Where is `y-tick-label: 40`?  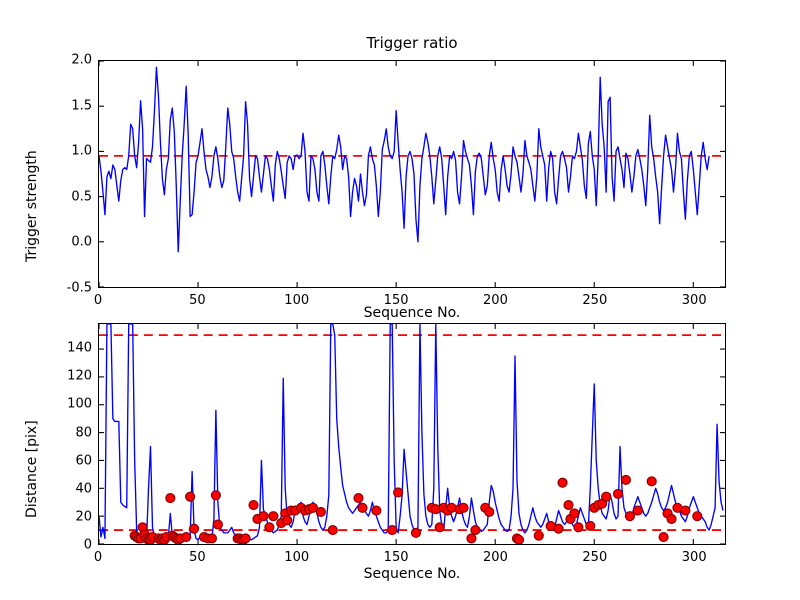
y-tick-label: 40 is located at coordinates (83, 489).